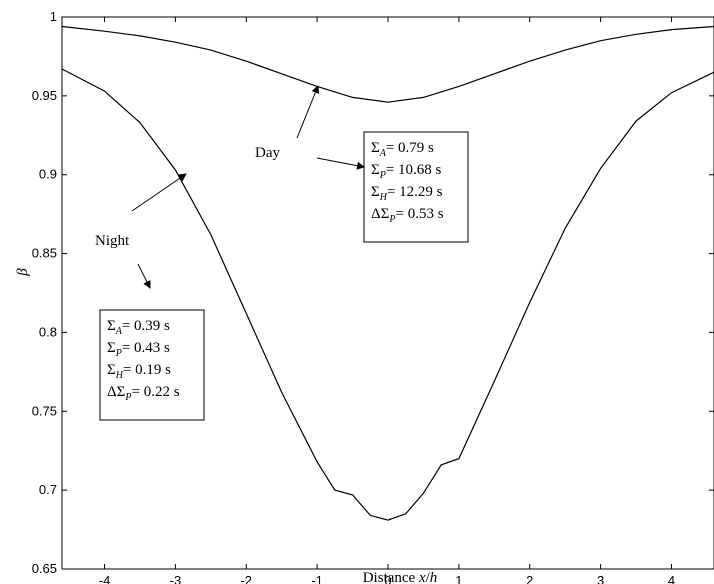 Image resolution: width=714 pixels, height=584 pixels. What do you see at coordinates (600, 578) in the screenshot?
I see `x-tick-label: 3` at bounding box center [600, 578].